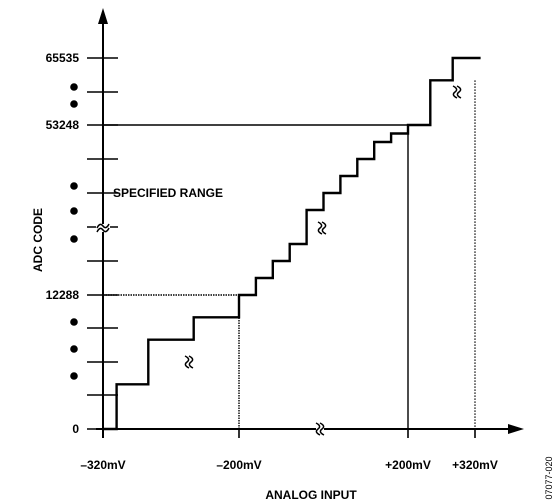 Image resolution: width=559 pixels, height=504 pixels. What do you see at coordinates (549, 477) in the screenshot?
I see `figure-id: 07077-020` at bounding box center [549, 477].